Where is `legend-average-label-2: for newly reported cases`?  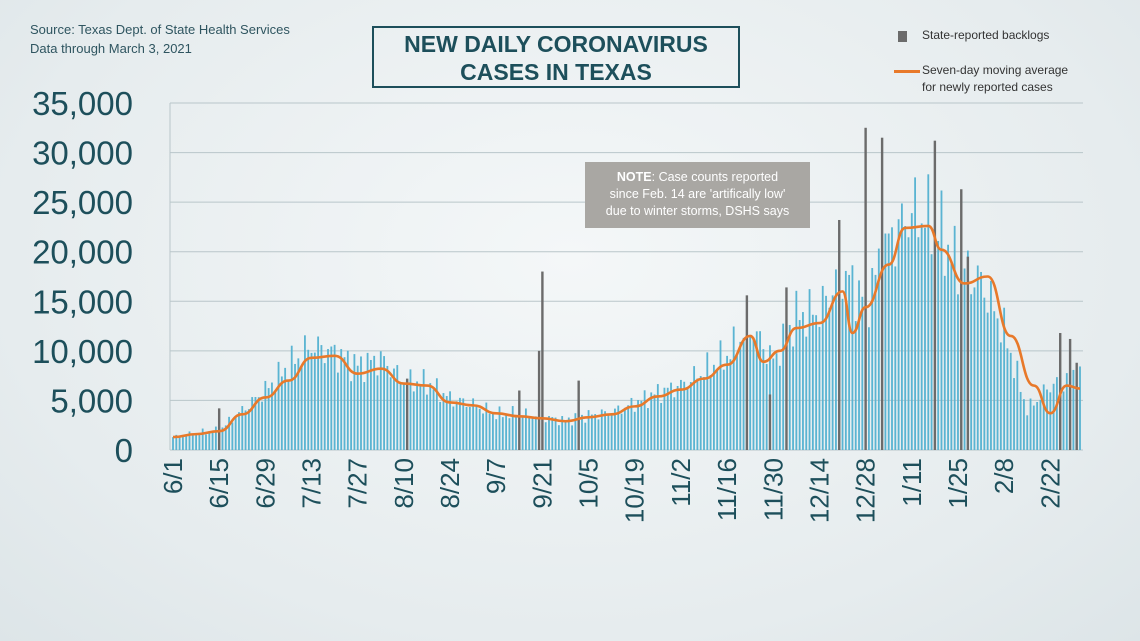
legend-average-label-2: for newly reported cases is located at coordinates (987, 87).